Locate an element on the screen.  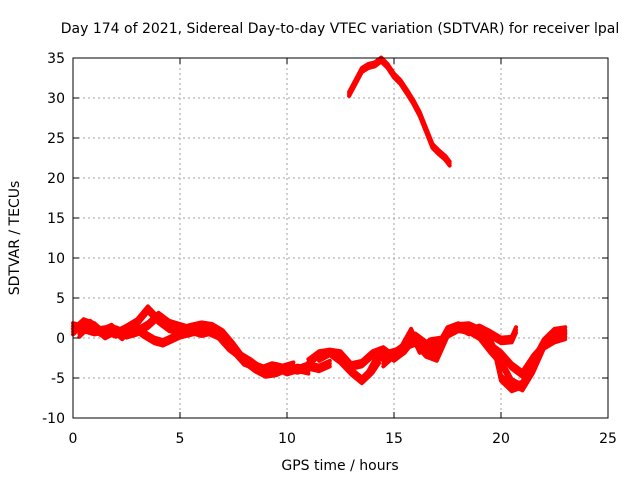
x-tick-label: 5 is located at coordinates (180, 439).